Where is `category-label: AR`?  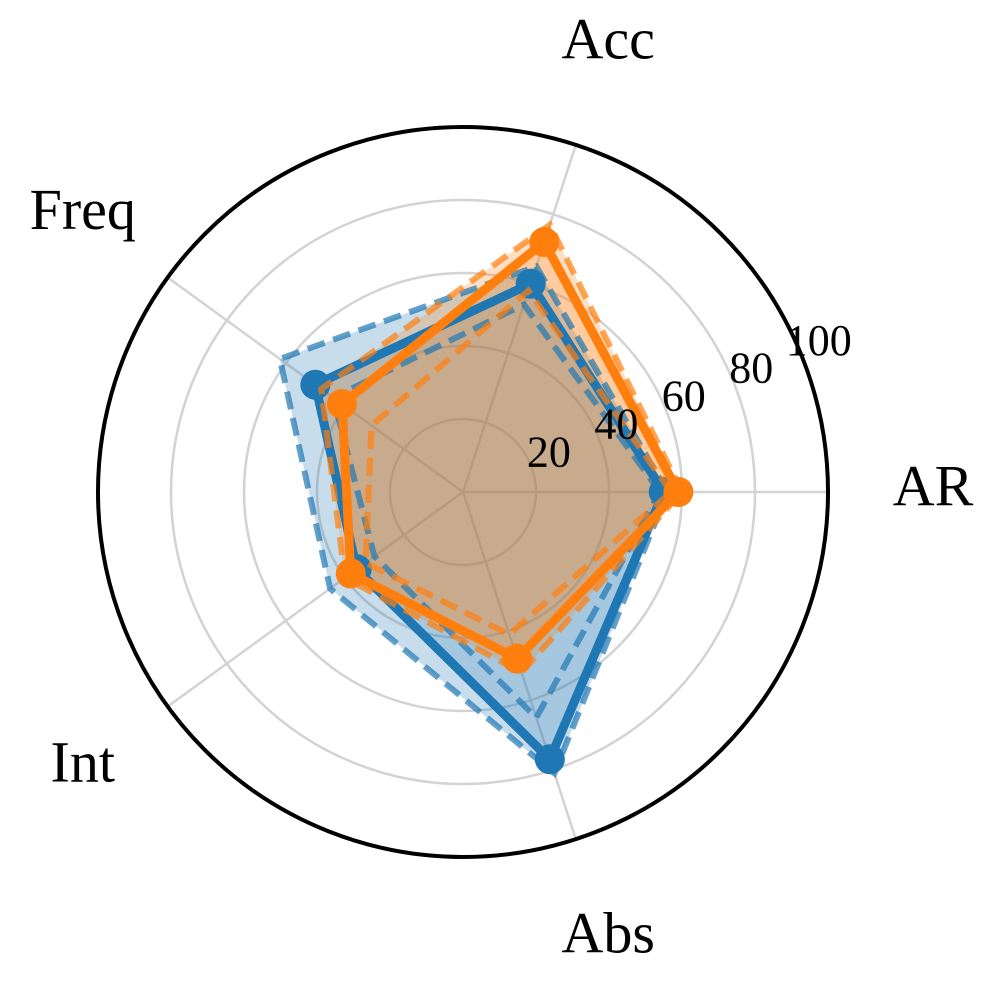 category-label: AR is located at coordinates (933, 485).